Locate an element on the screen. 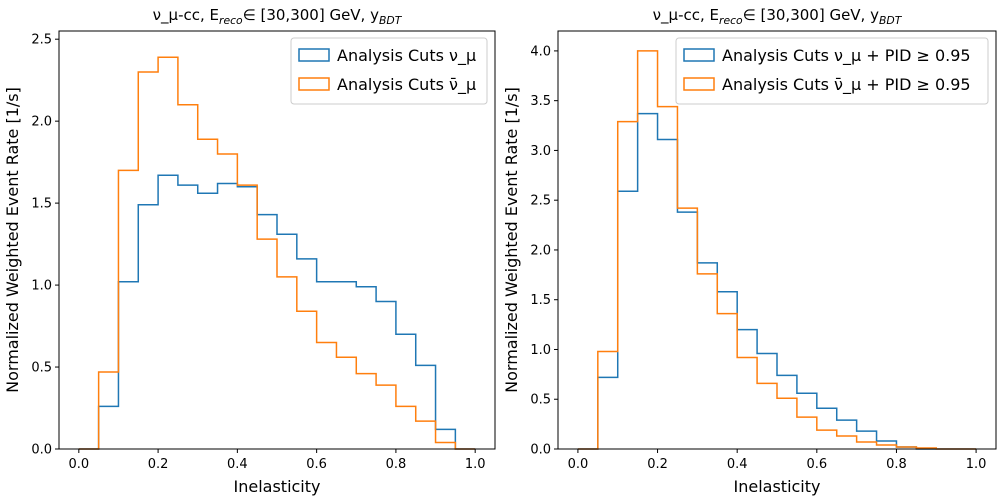  legend-label: Analysis Cuts ν̄_μ is located at coordinates (406, 85).